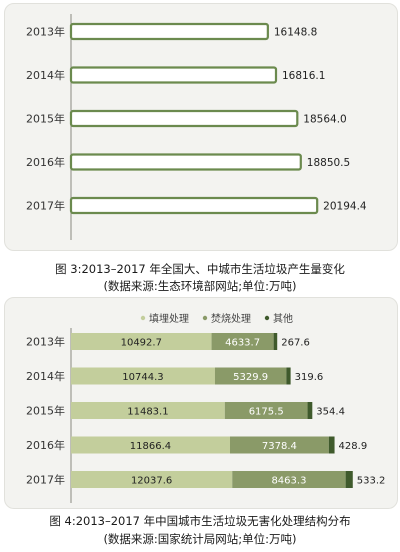 The image size is (400, 552). What do you see at coordinates (353, 446) in the screenshot?
I see `chart2-segment-label: 428.9` at bounding box center [353, 446].